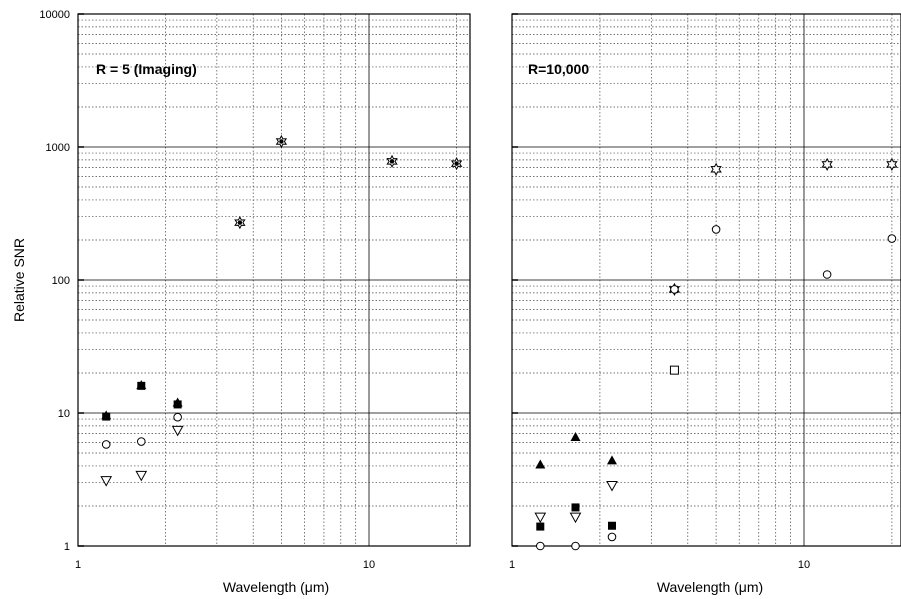 This screenshot has height=599, width=901. I want to click on y-tick-label: 100, so click(61, 281).